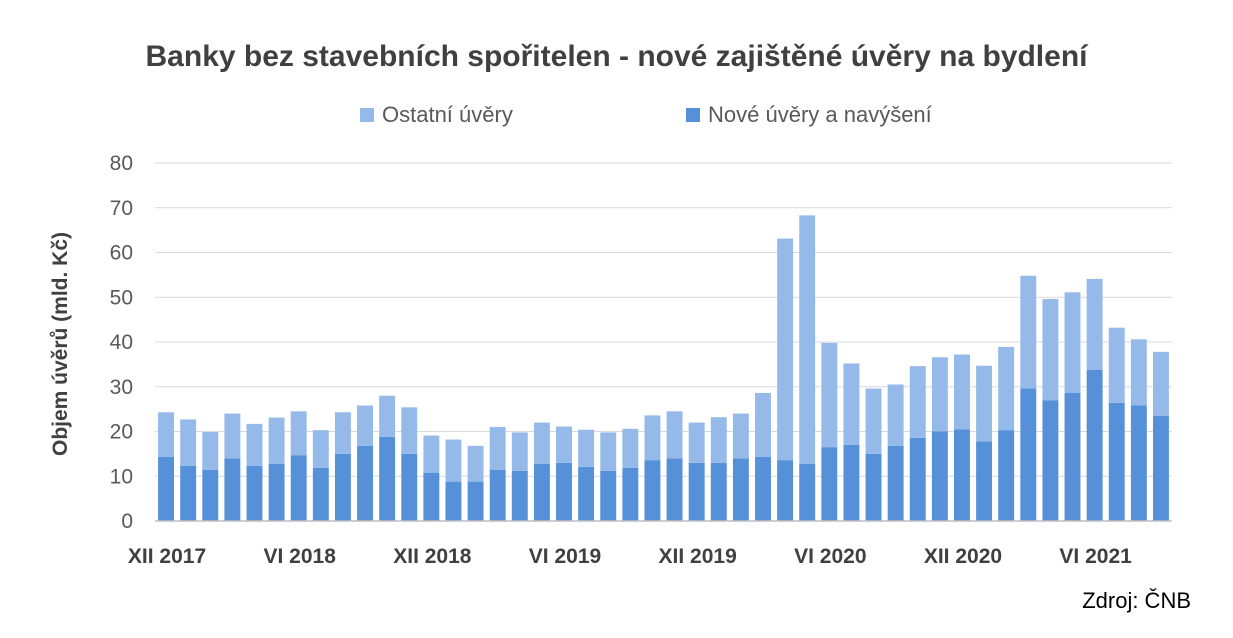 This screenshot has width=1233, height=638. I want to click on y-tick-label: 50, so click(121, 297).